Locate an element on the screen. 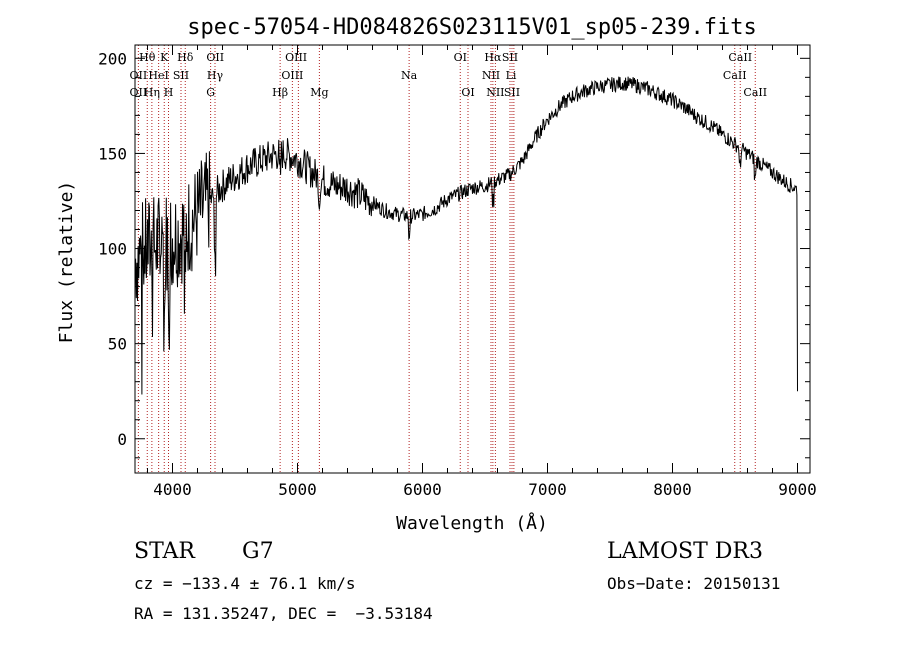 The image size is (900, 649). marker-label: Hδ is located at coordinates (185, 57).